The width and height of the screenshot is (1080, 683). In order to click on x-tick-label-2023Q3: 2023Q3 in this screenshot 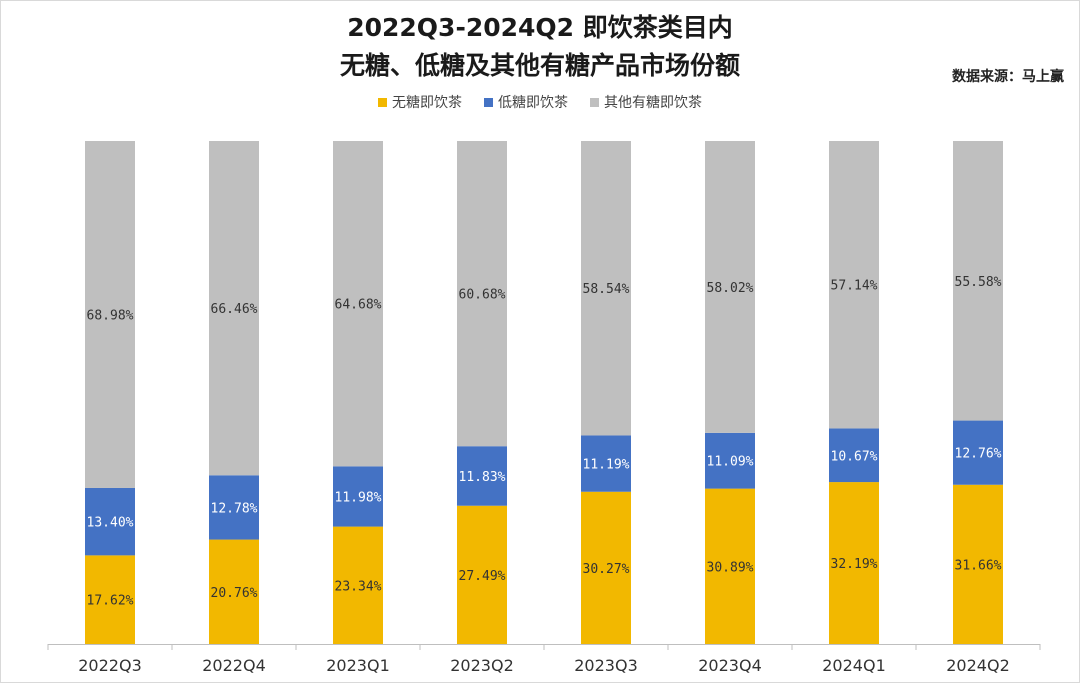, I will do `click(606, 665)`.